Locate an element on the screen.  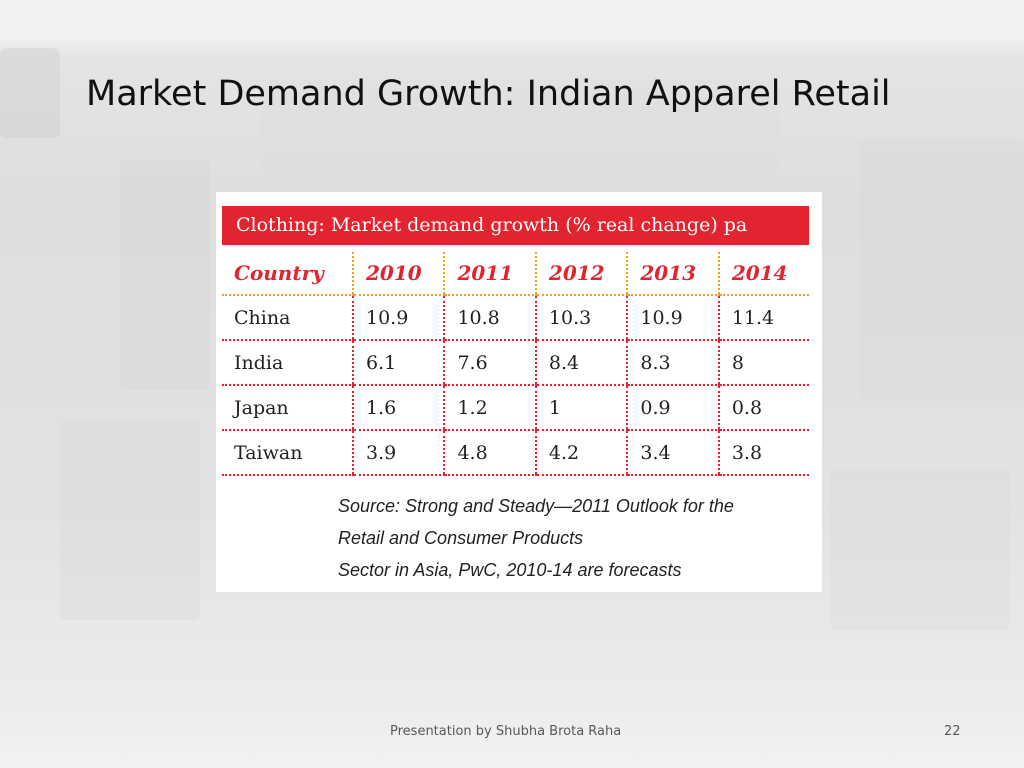
value-cell: 11.4 is located at coordinates (763, 318).